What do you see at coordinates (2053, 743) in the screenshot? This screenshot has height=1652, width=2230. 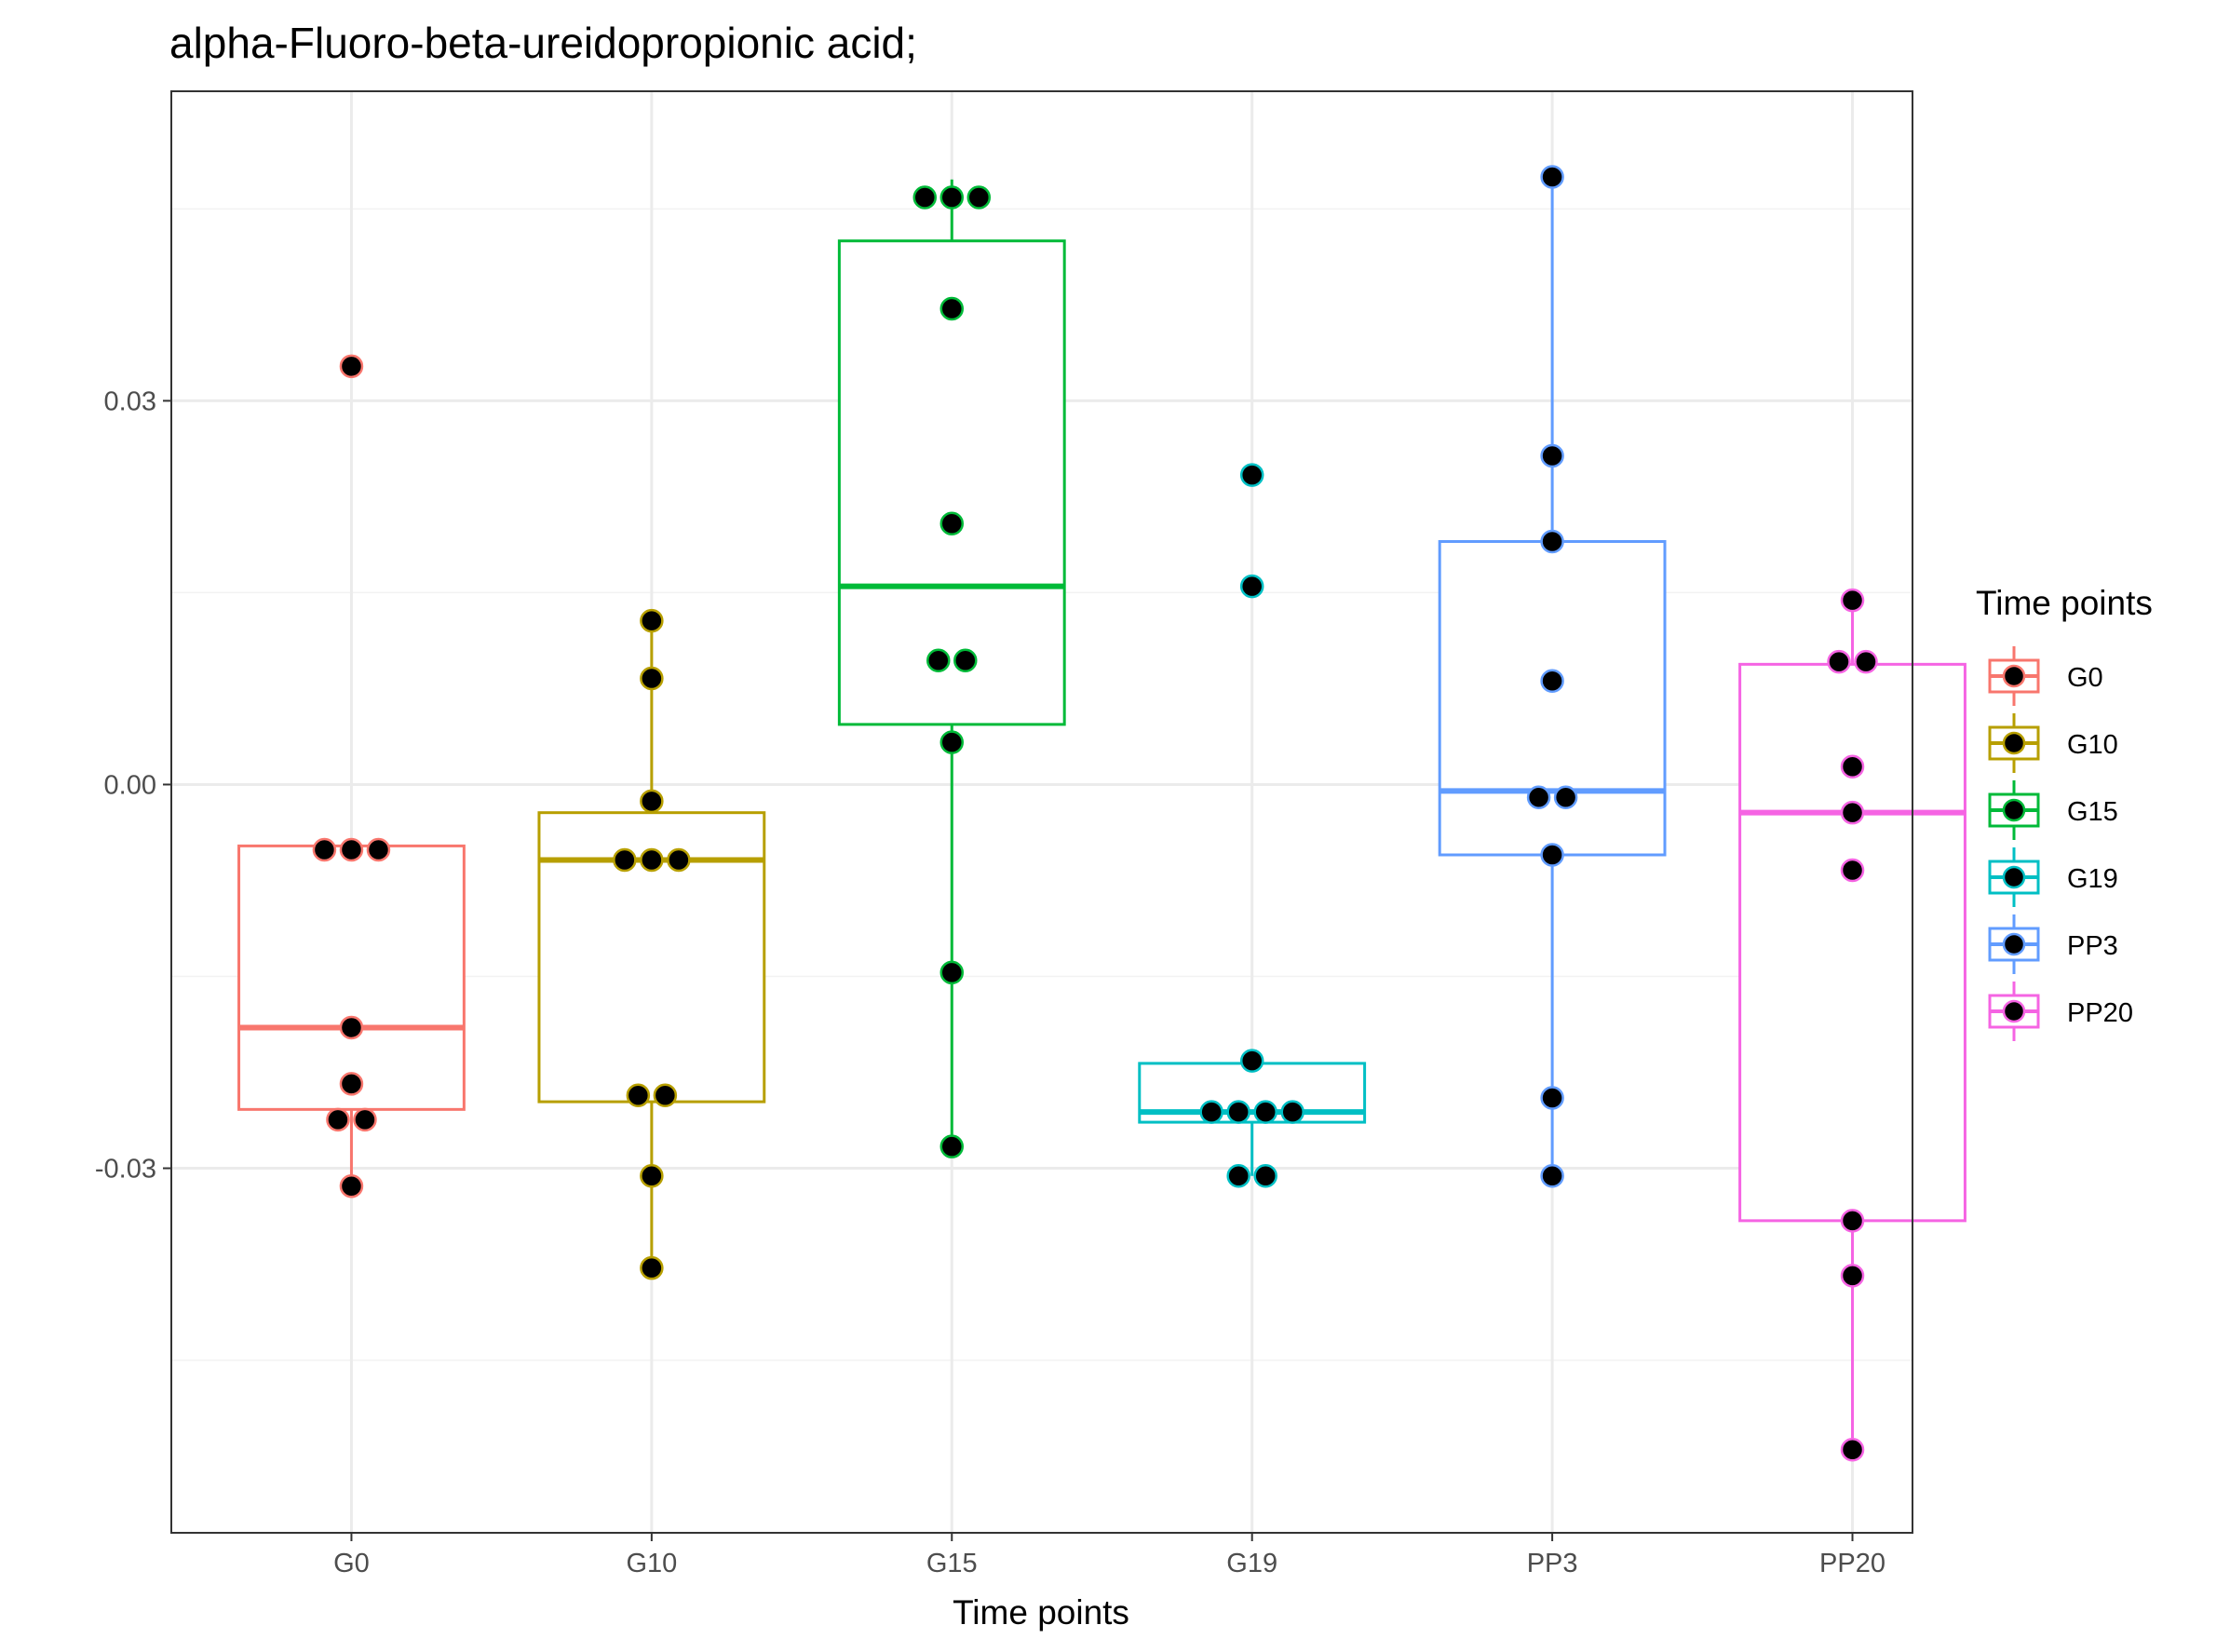 I see `legend-item-g10: G10` at bounding box center [2053, 743].